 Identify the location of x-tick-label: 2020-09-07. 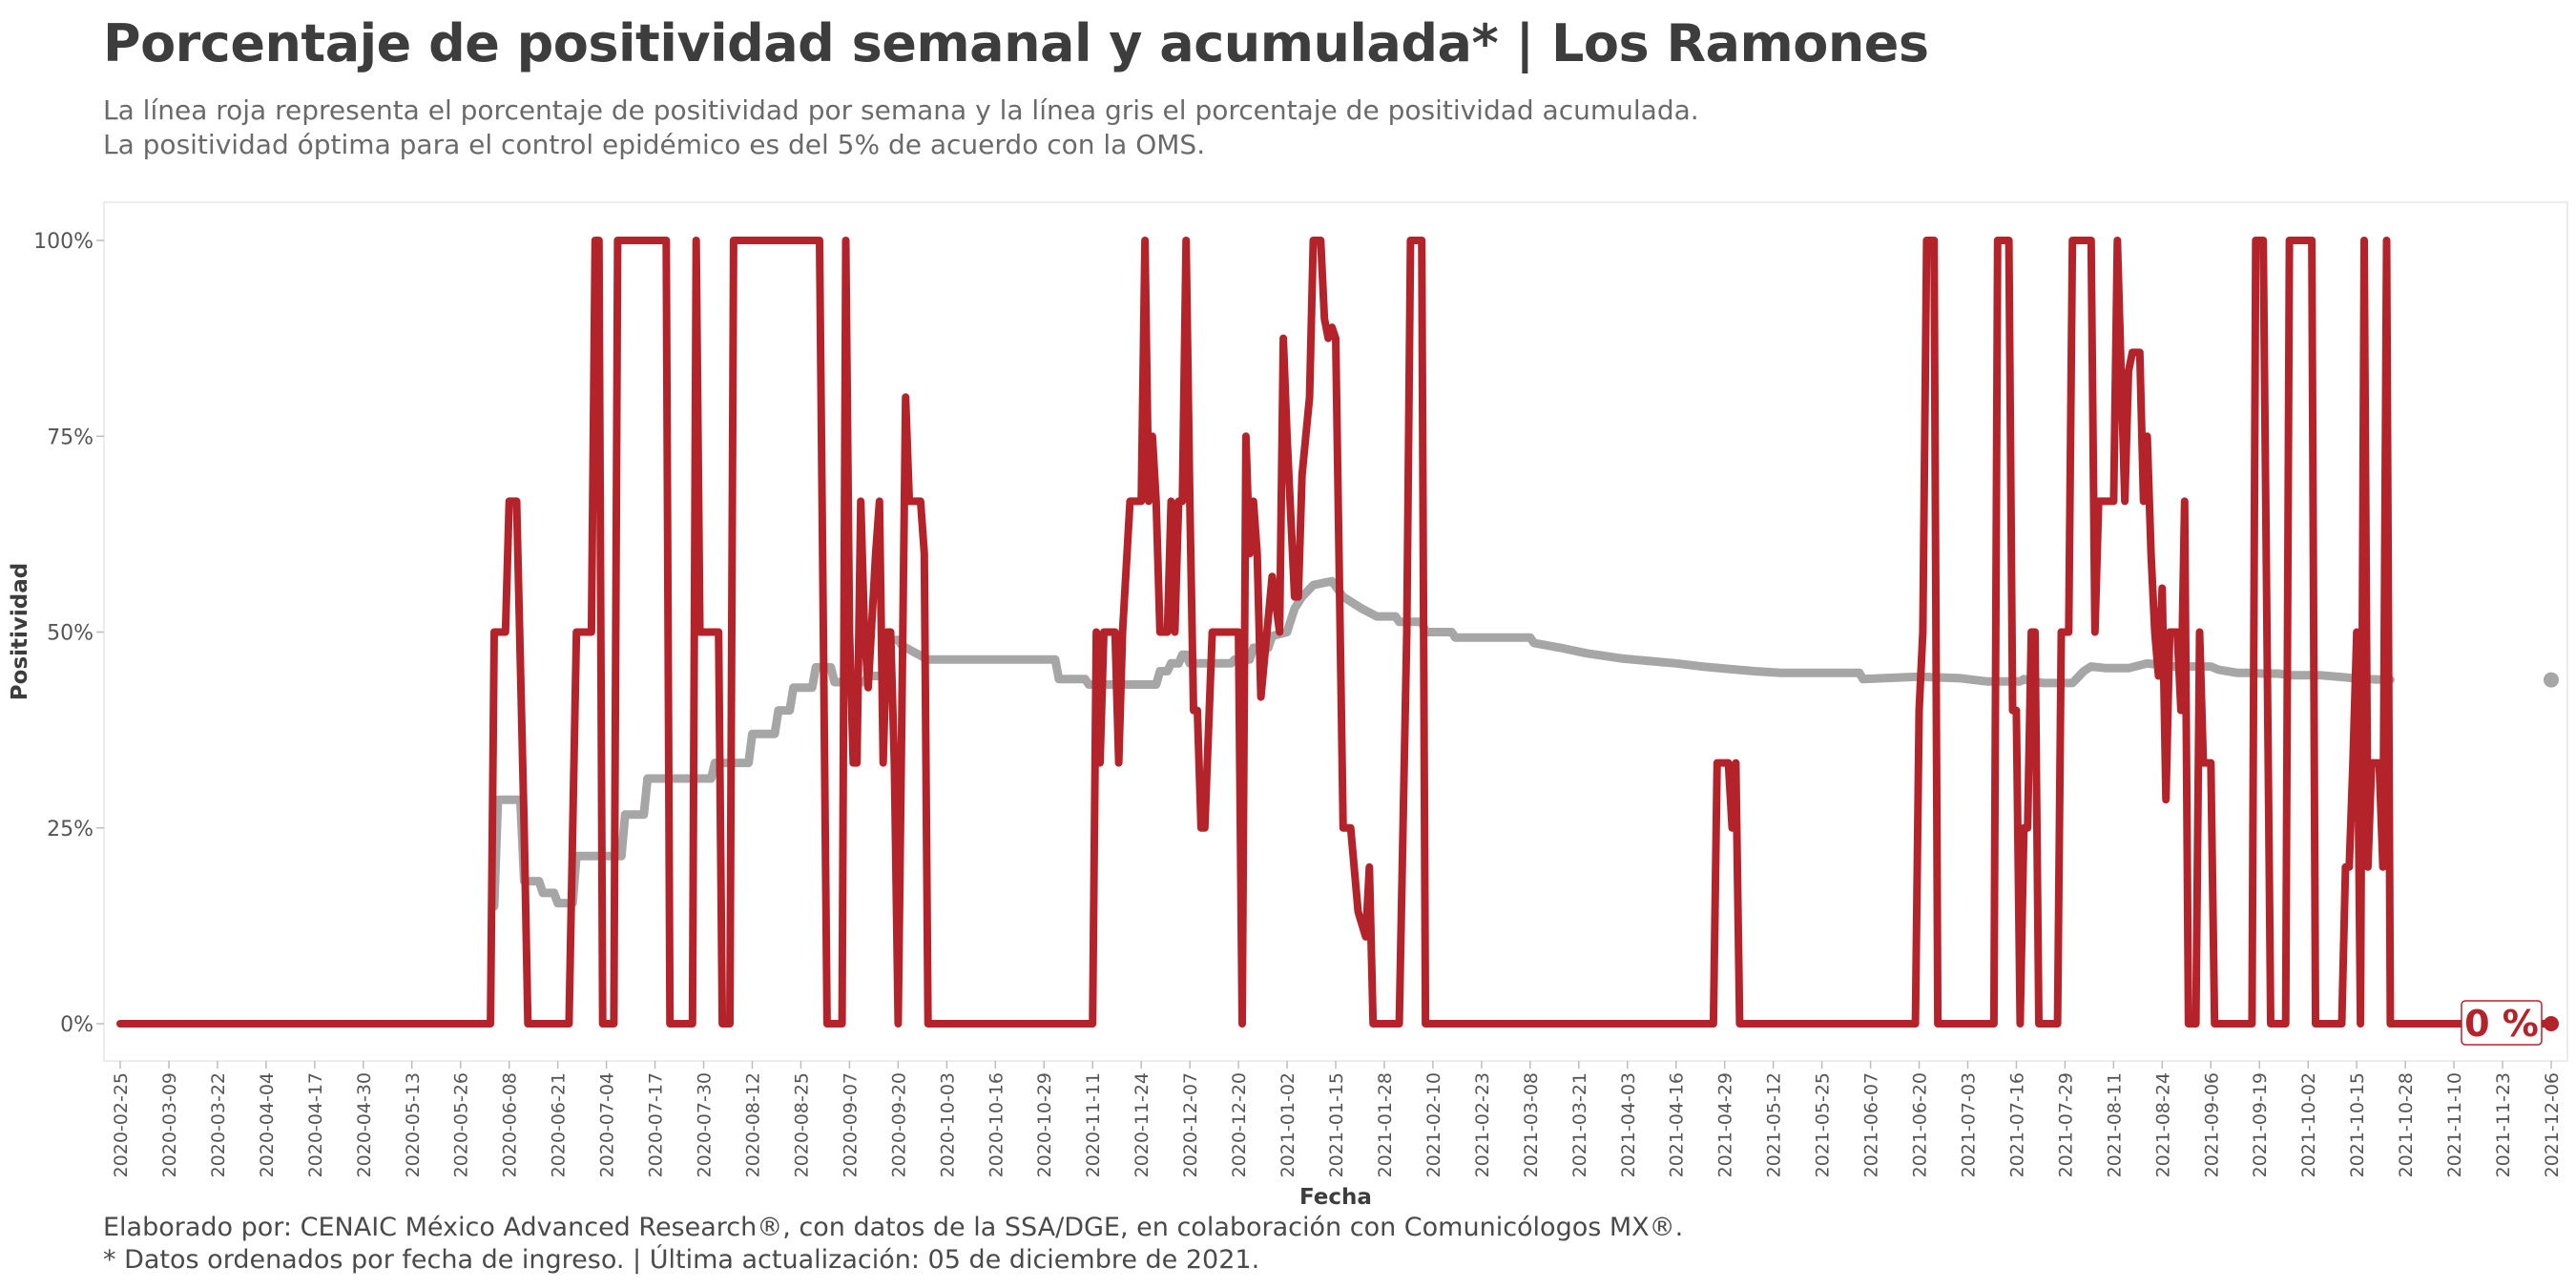
(850, 1124).